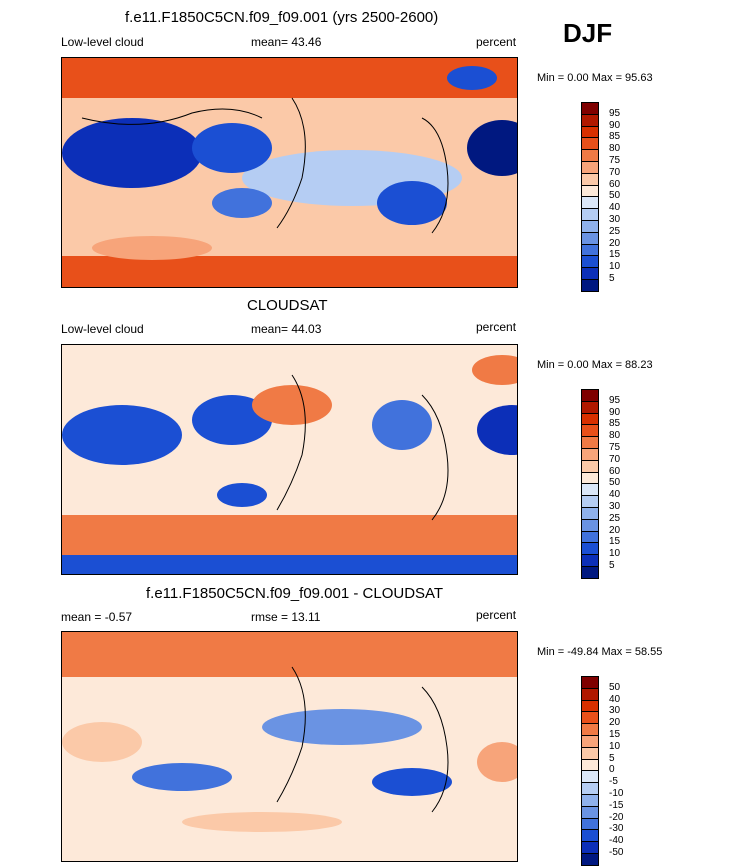 Image resolution: width=733 pixels, height=866 pixels. What do you see at coordinates (287, 305) in the screenshot?
I see `panel-2-title: CLOUDSAT` at bounding box center [287, 305].